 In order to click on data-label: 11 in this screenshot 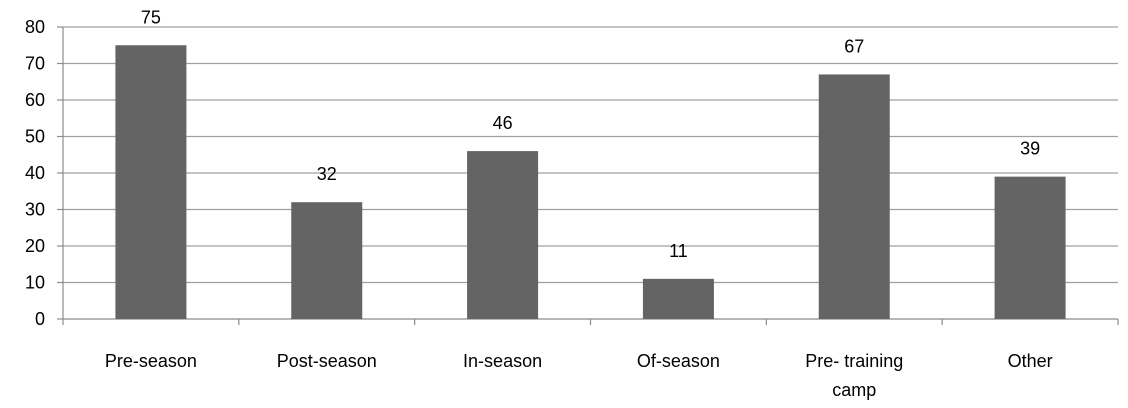, I will do `click(678, 251)`.